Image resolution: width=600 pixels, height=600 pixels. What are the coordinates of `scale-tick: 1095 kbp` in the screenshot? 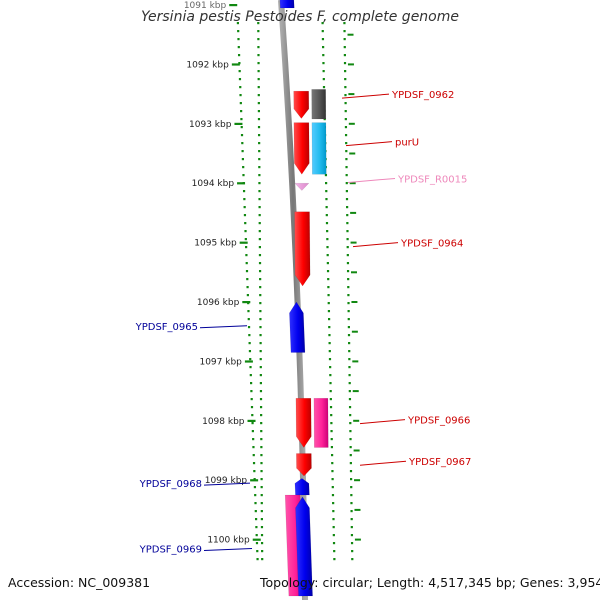 It's located at (221, 244).